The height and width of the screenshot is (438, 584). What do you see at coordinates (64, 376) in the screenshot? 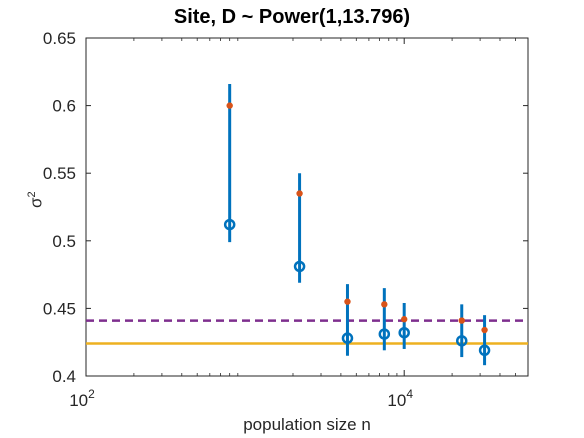
I see `y-tick-label: 0.4` at bounding box center [64, 376].